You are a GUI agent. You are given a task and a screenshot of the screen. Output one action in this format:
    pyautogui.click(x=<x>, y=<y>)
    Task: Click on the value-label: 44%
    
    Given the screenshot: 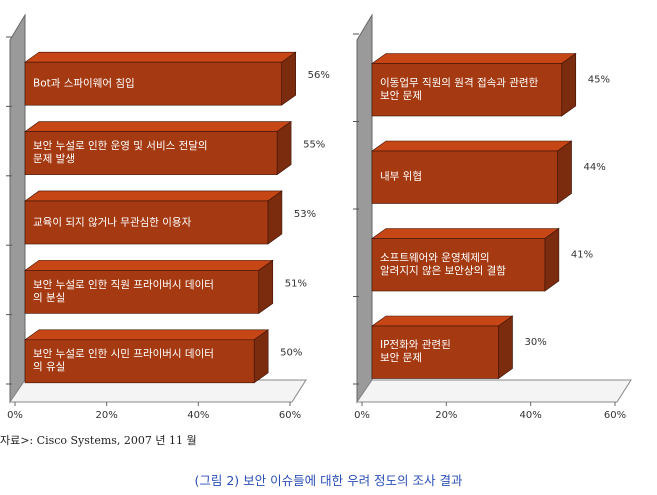 What is the action you would take?
    pyautogui.click(x=595, y=167)
    